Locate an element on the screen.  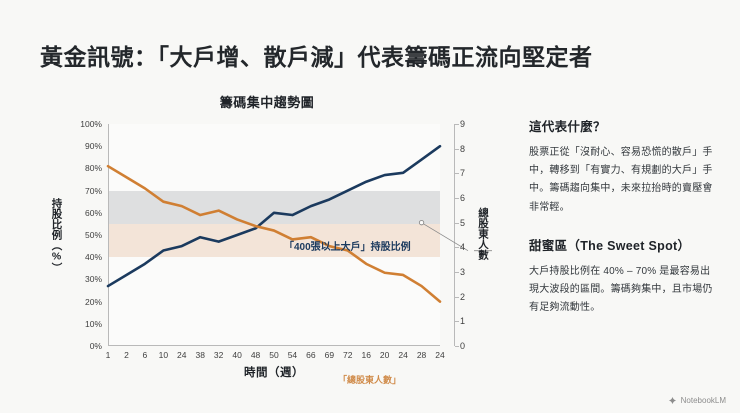
x-axis-tick: 28 is located at coordinates (421, 355).